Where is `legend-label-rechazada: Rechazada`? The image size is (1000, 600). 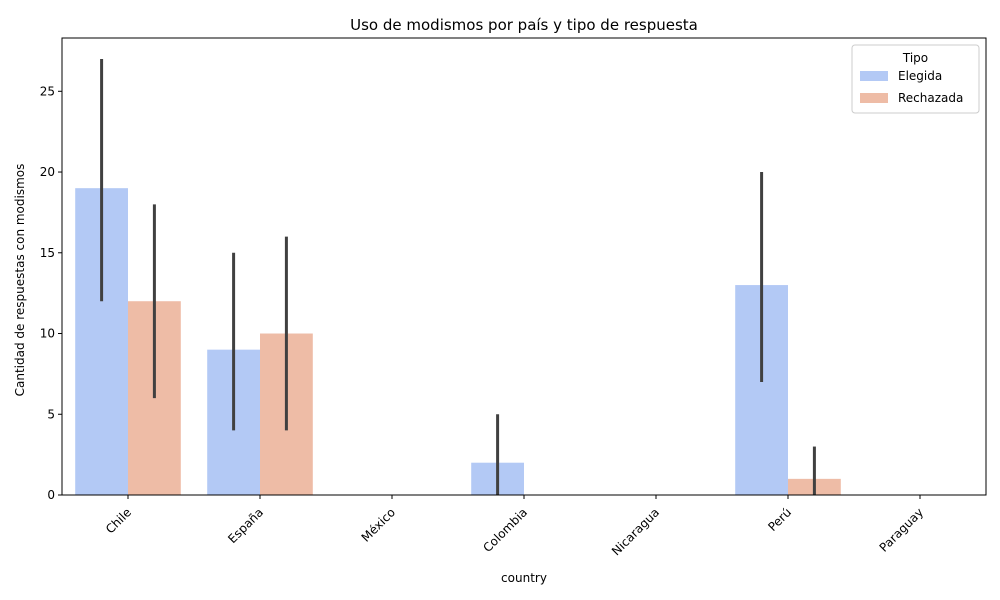 legend-label-rechazada: Rechazada is located at coordinates (930, 98).